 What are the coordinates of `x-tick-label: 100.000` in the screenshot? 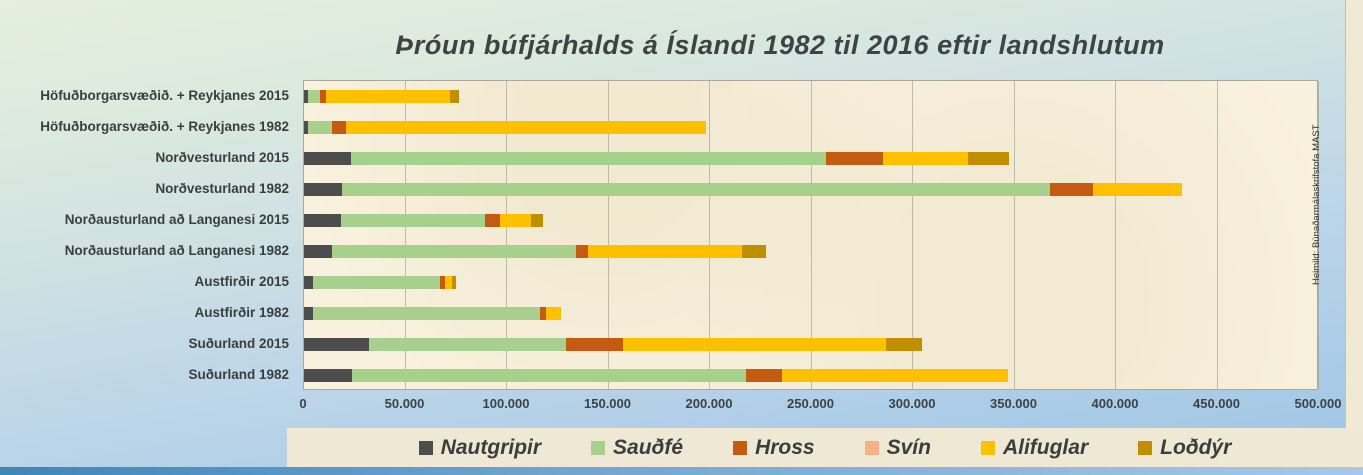 It's located at (506, 403).